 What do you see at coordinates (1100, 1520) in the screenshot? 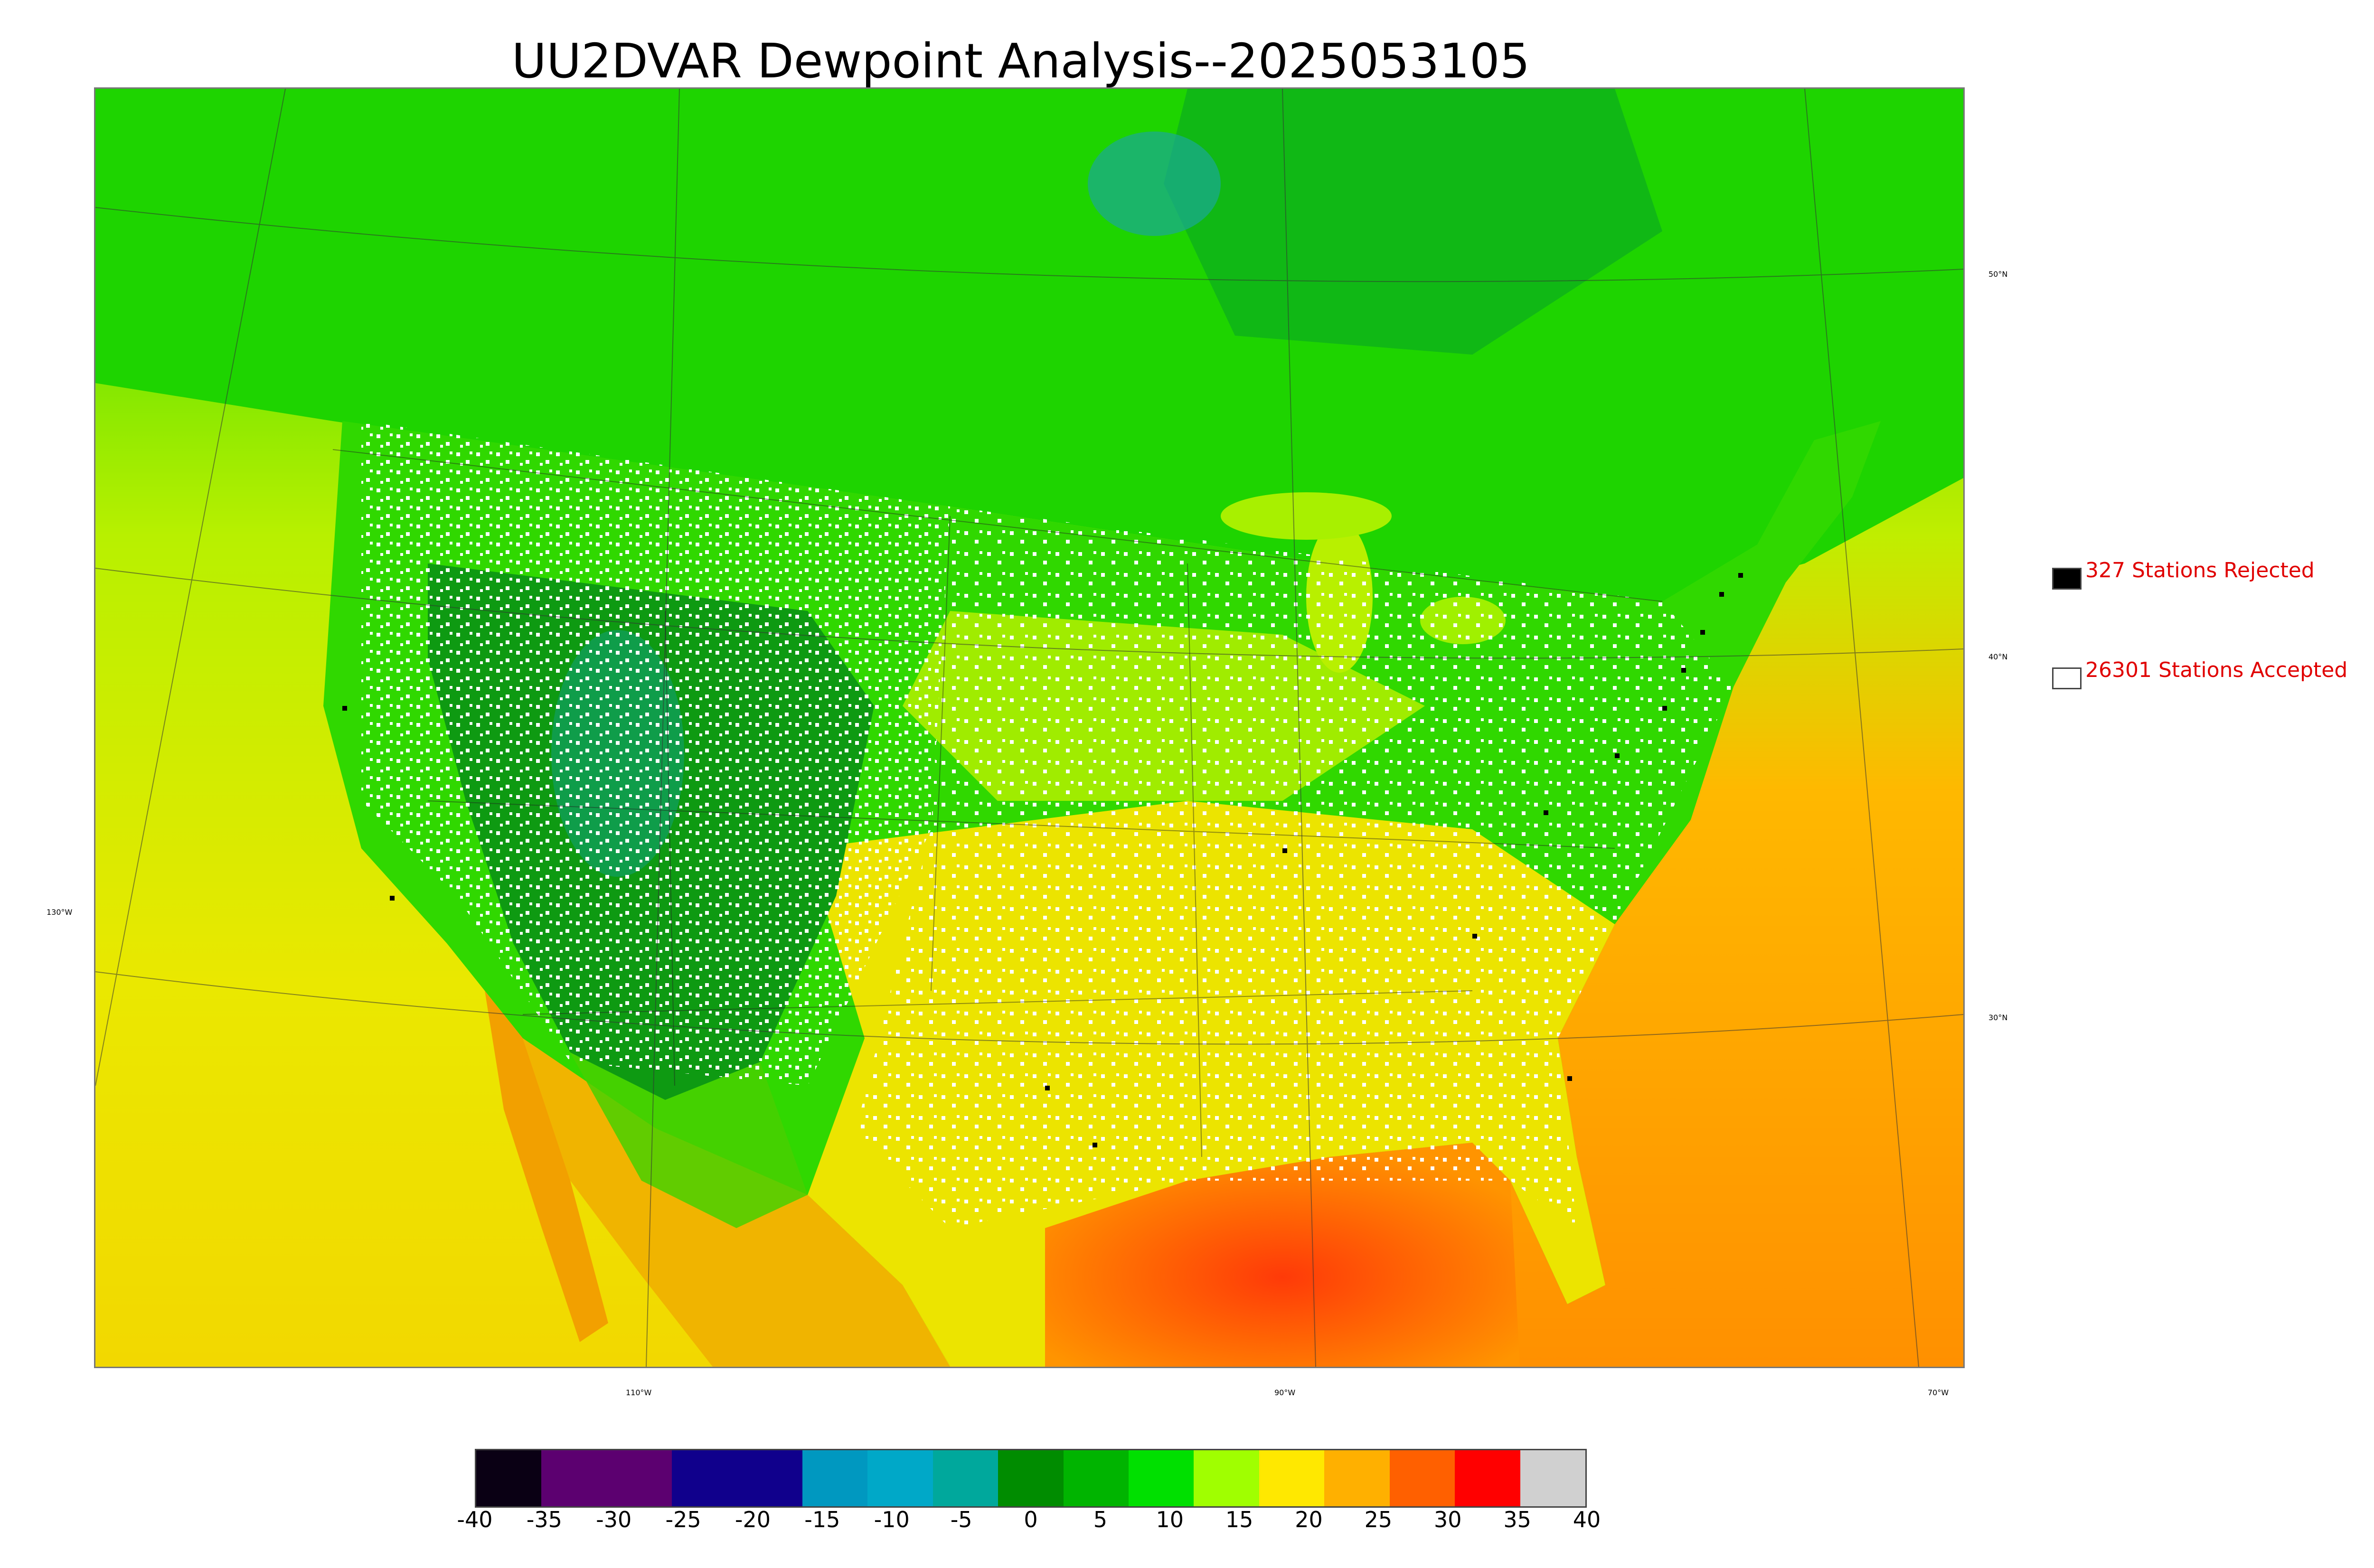
I see `colorbar-tick-label: 5` at bounding box center [1100, 1520].